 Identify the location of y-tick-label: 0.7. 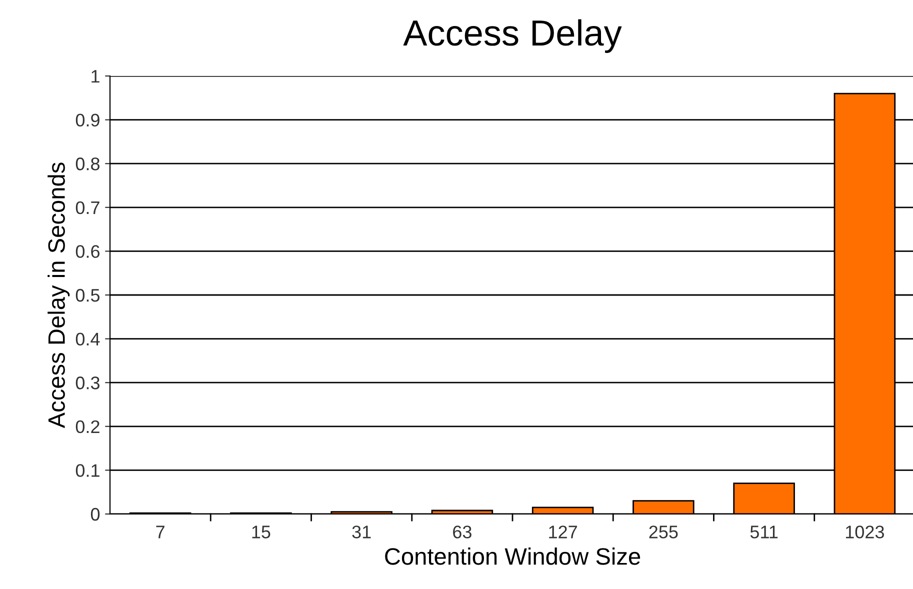
(88, 207).